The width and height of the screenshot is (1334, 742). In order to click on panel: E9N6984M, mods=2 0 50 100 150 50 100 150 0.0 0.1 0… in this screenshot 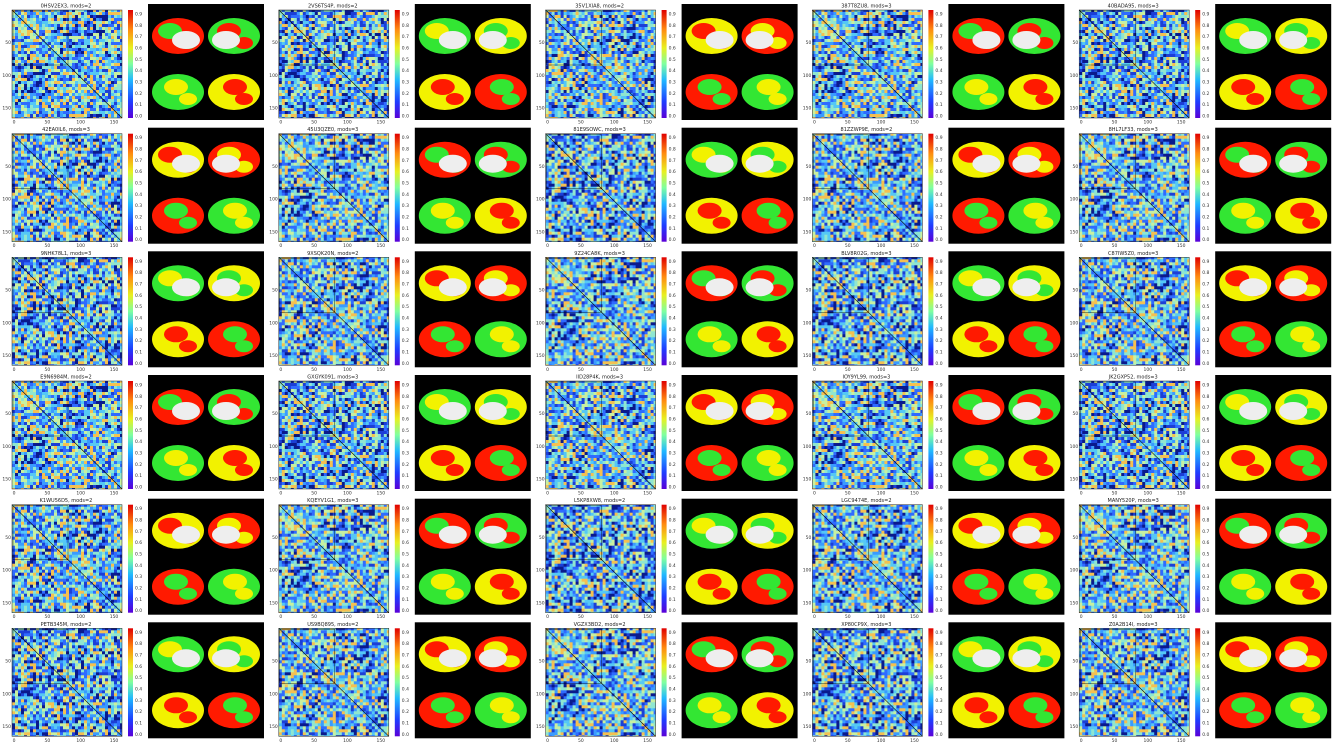, I will do `click(133, 436)`.